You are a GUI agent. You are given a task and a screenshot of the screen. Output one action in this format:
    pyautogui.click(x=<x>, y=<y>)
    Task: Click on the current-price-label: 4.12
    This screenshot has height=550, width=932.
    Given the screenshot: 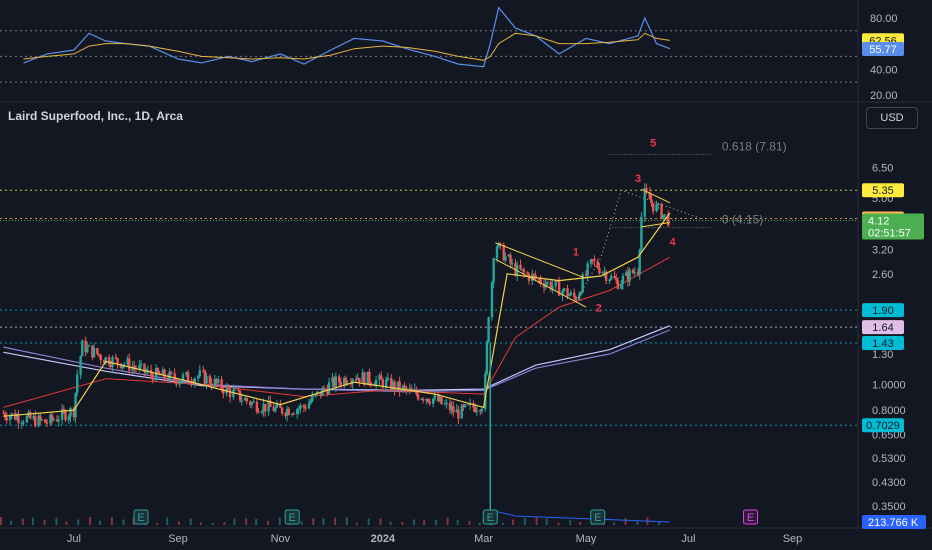 What is the action you would take?
    pyautogui.click(x=878, y=221)
    